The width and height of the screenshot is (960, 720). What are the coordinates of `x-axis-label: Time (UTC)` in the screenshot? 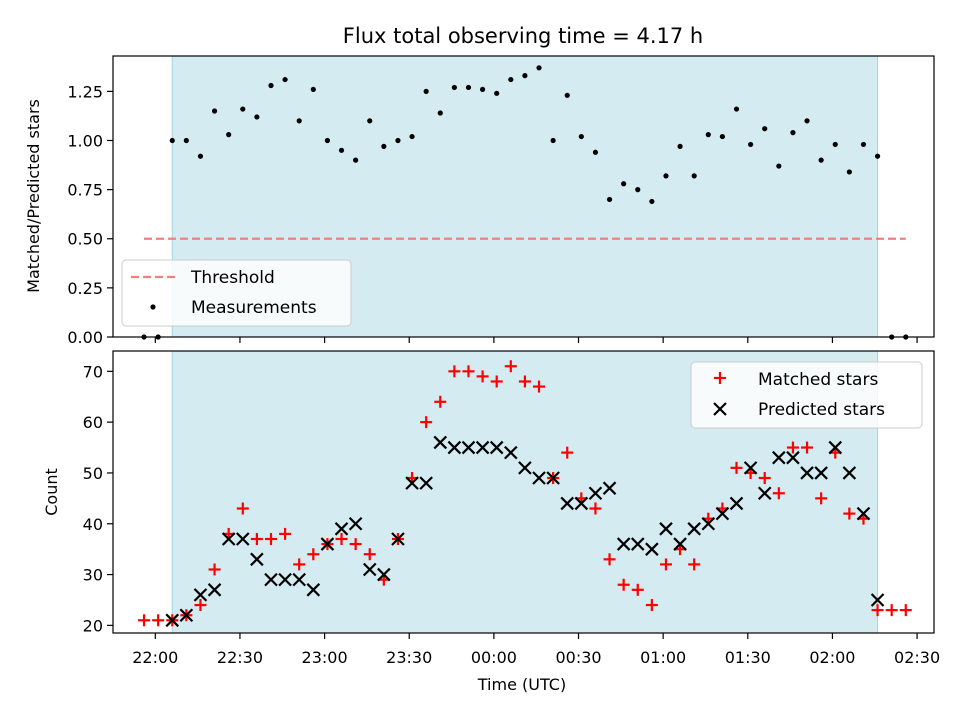 It's located at (521, 684).